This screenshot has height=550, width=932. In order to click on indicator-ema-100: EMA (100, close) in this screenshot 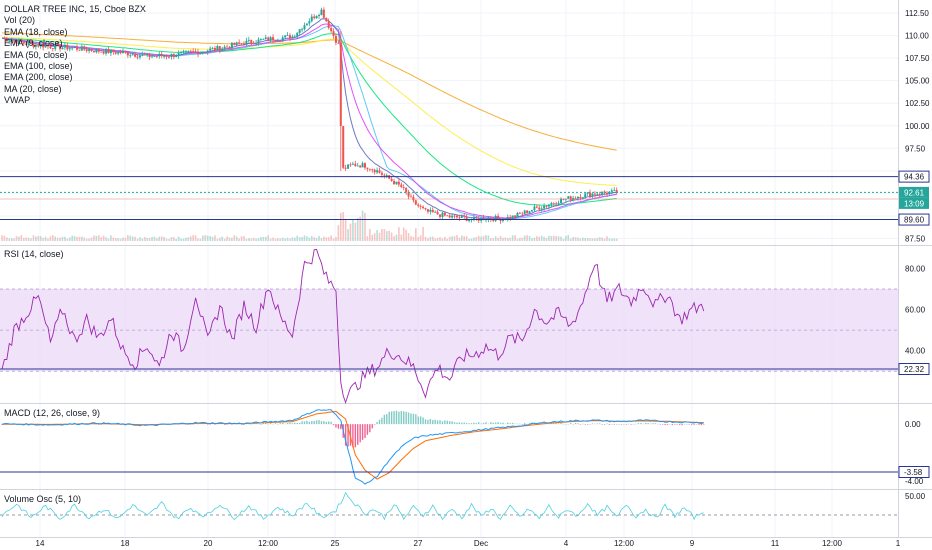, I will do `click(38, 65)`.